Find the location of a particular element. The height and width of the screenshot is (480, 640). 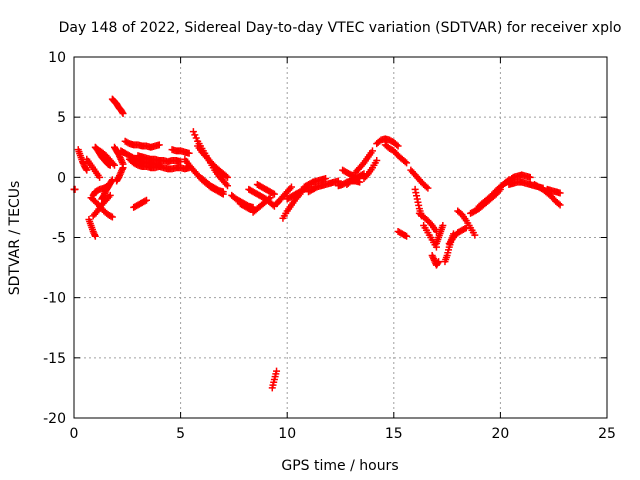

y-tick-label: 0 is located at coordinates (61, 178).